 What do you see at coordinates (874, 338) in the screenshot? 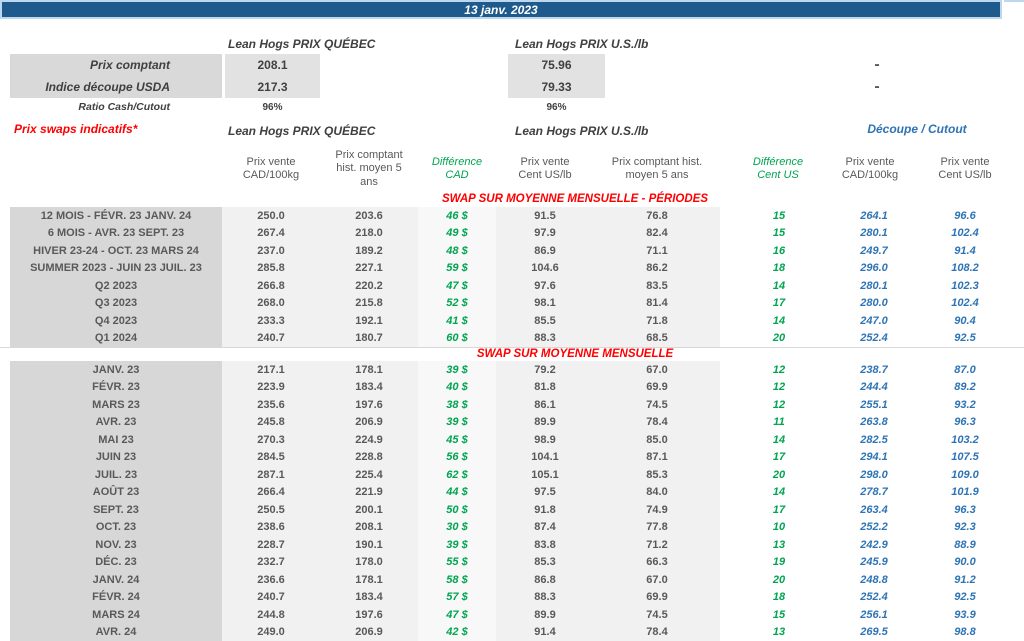
I see `cutout-cad-cell: 252.4` at bounding box center [874, 338].